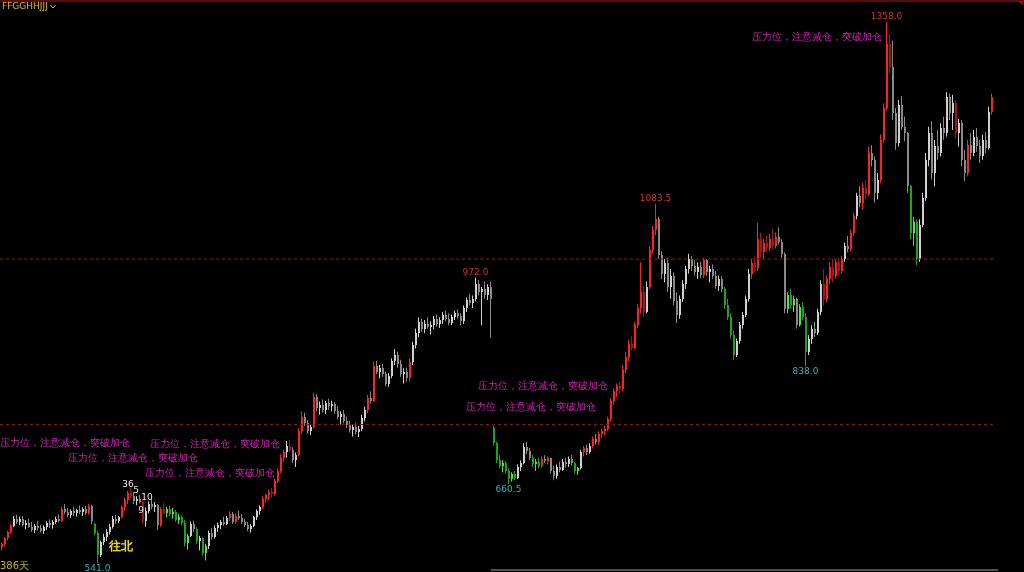 The image size is (1024, 572). What do you see at coordinates (805, 370) in the screenshot?
I see `annotation: 838.0` at bounding box center [805, 370].